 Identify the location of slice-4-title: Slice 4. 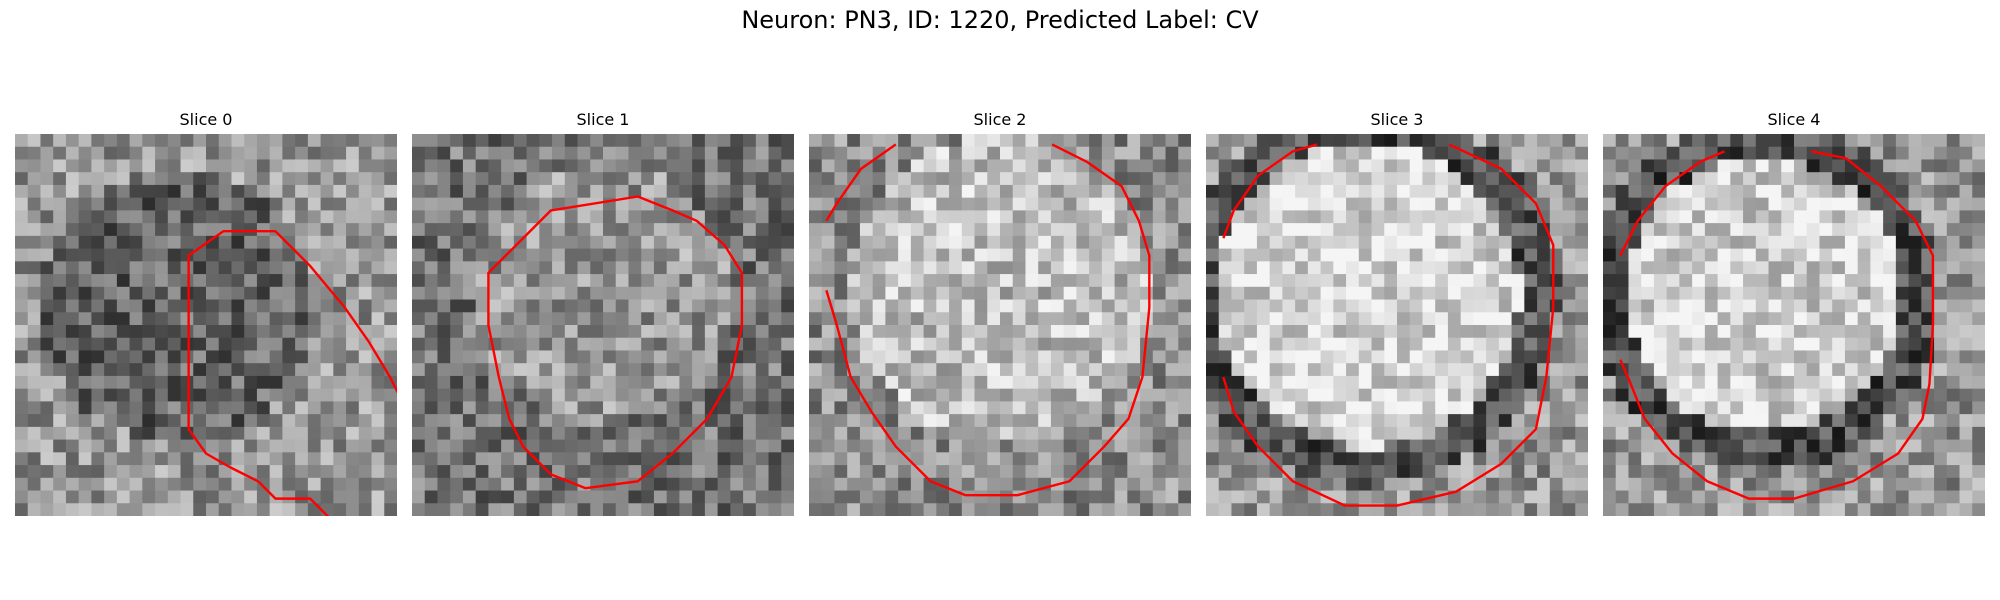
(1794, 119).